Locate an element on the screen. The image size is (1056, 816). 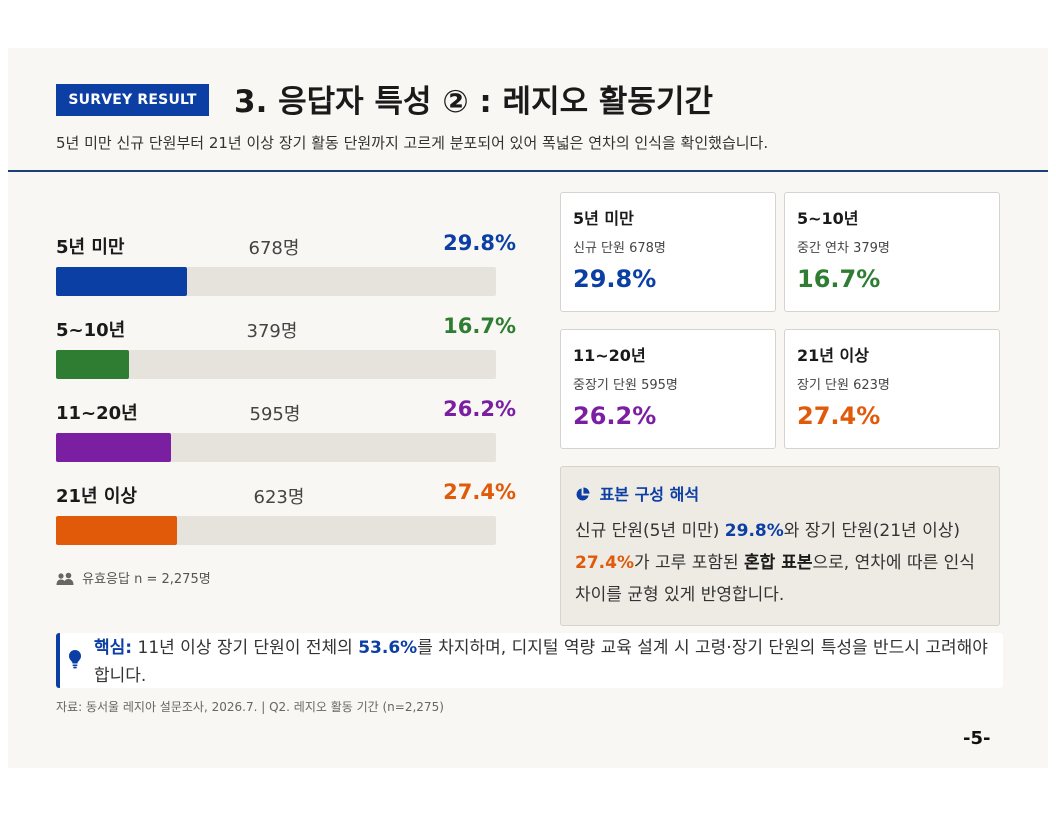
bar-label: 11~20년 is located at coordinates (97, 413).